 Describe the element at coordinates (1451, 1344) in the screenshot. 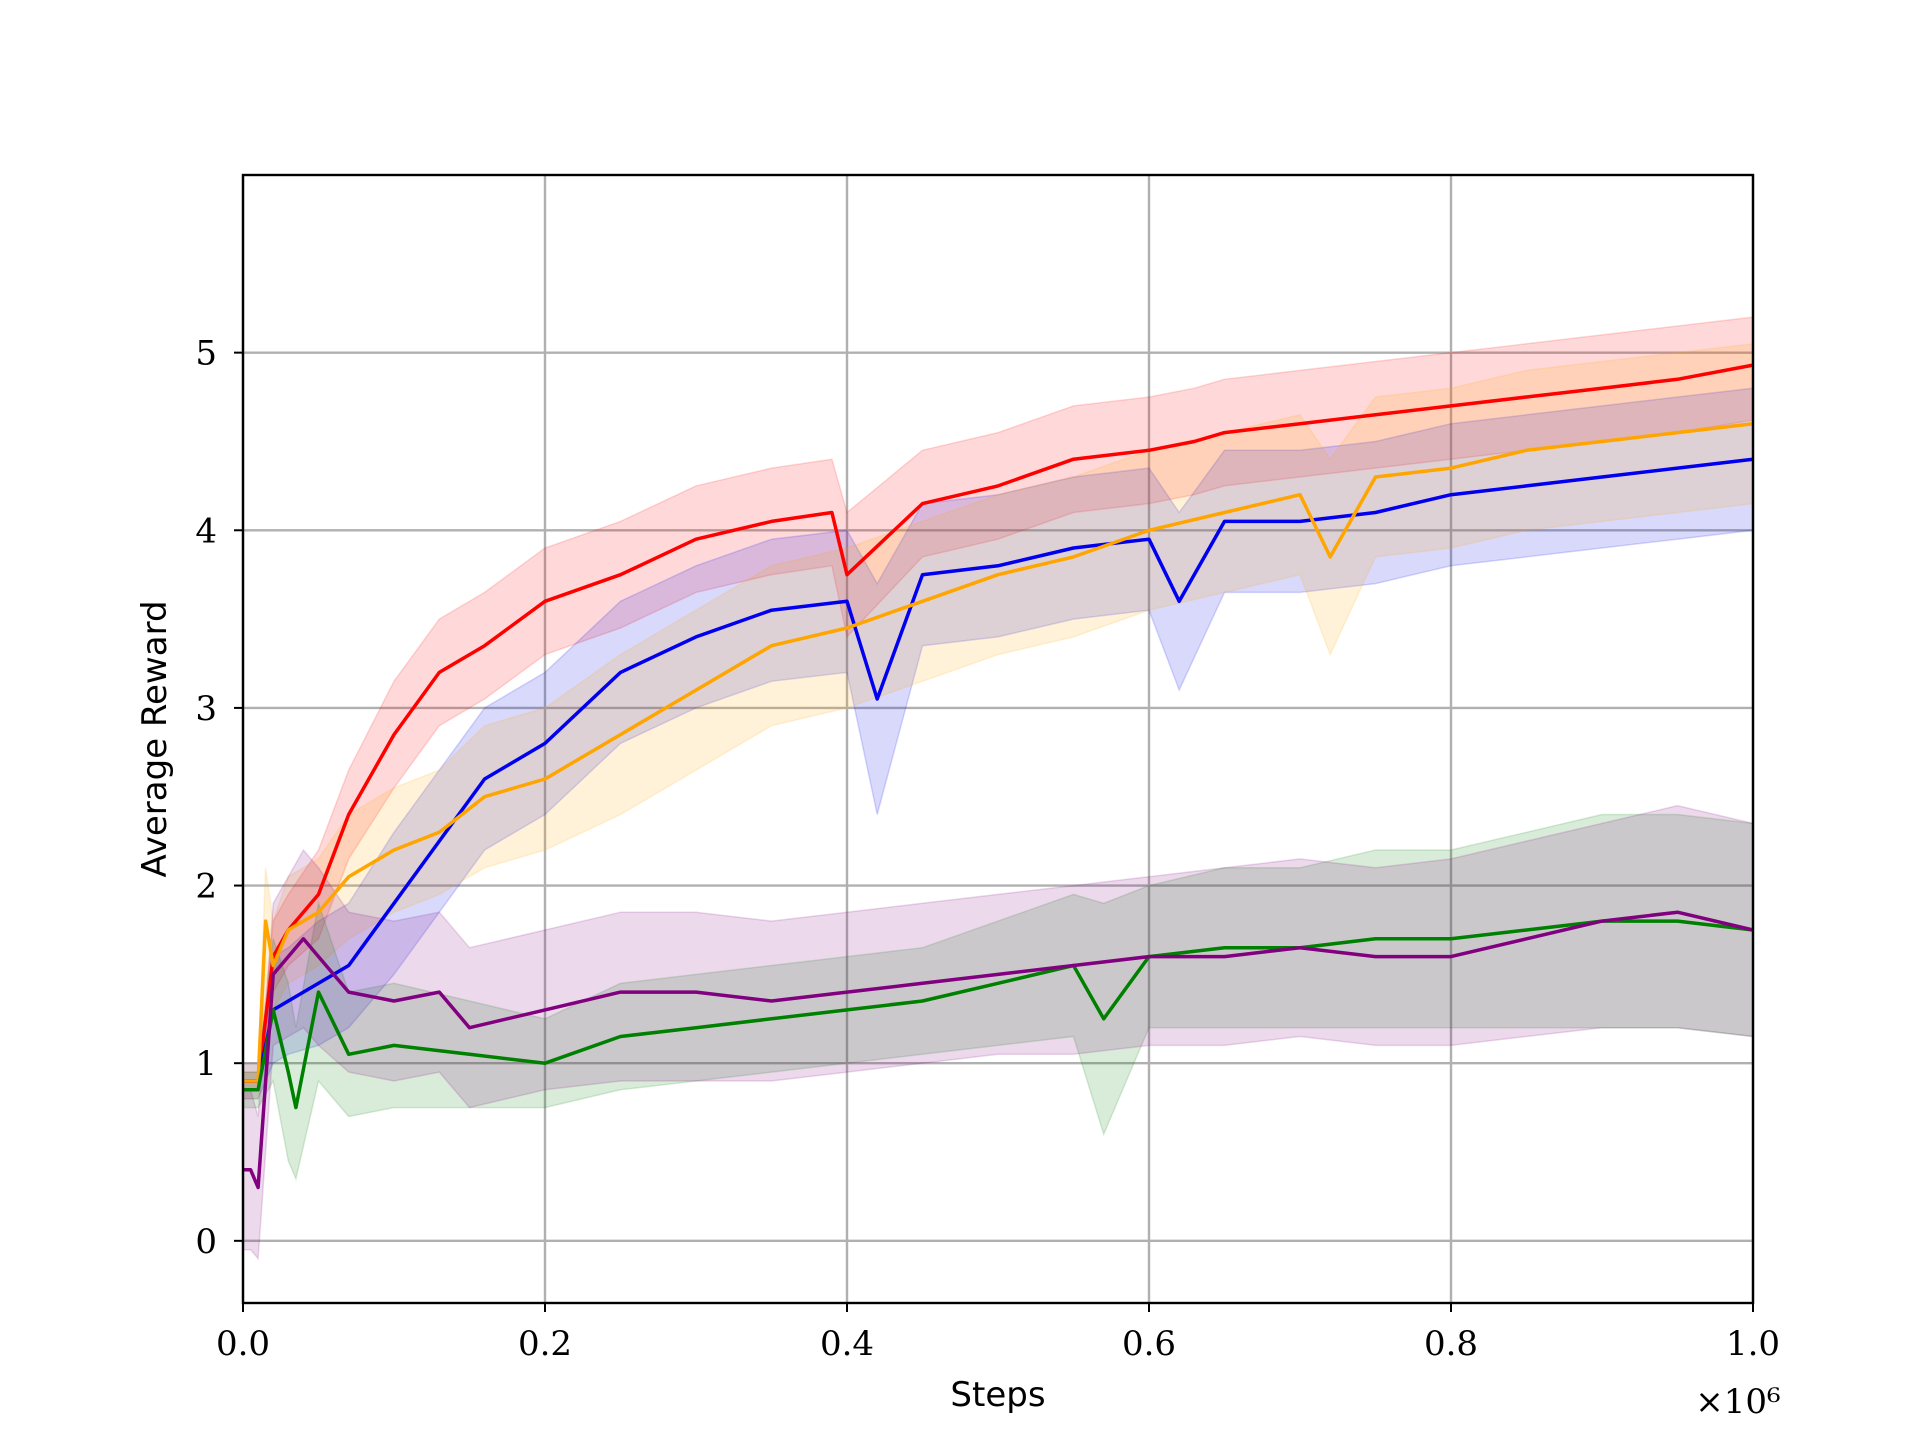

I see `x-tick-label: 0.8` at that location.